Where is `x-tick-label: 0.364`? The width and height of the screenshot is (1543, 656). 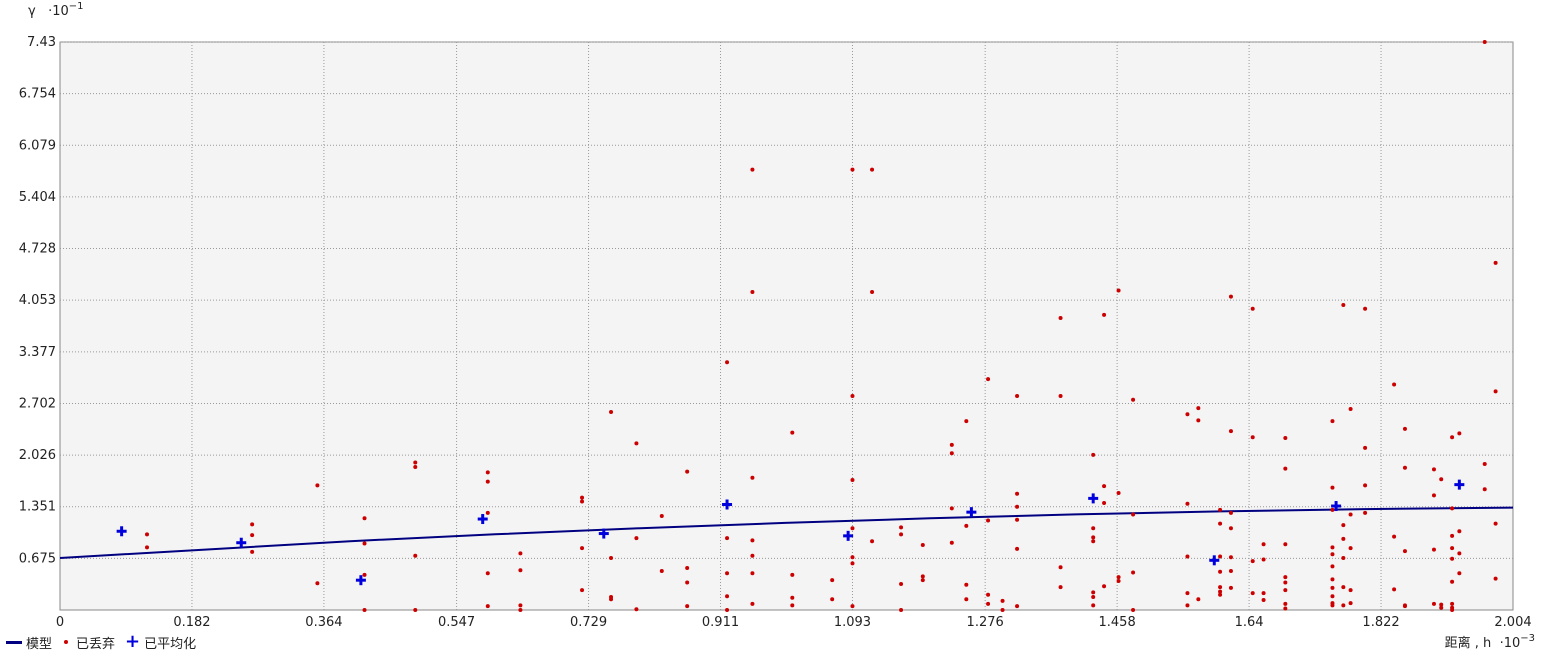 x-tick-label: 0.364 is located at coordinates (323, 622).